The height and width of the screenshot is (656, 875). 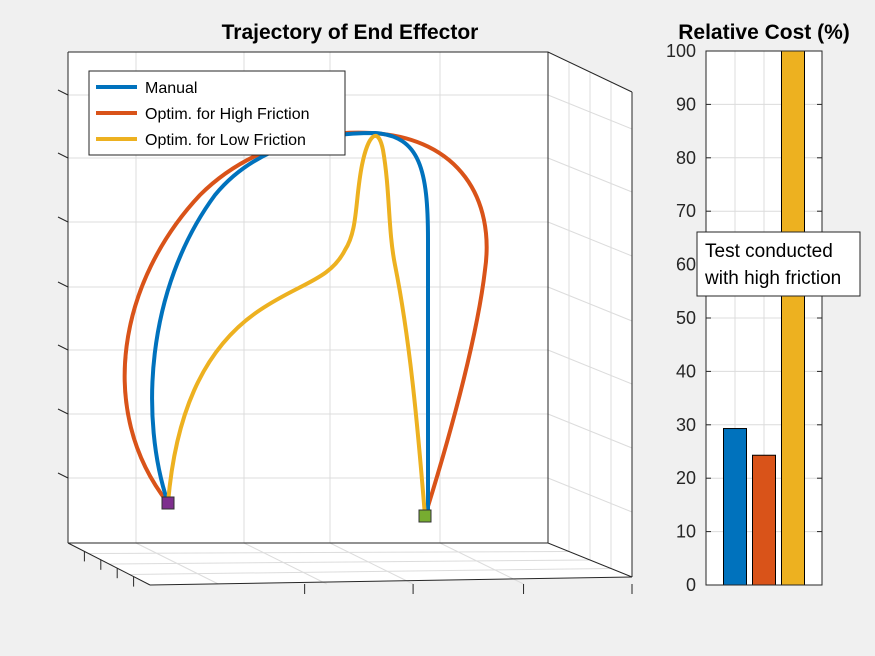 I want to click on annotation: Test conducted with high friction, so click(x=778, y=264).